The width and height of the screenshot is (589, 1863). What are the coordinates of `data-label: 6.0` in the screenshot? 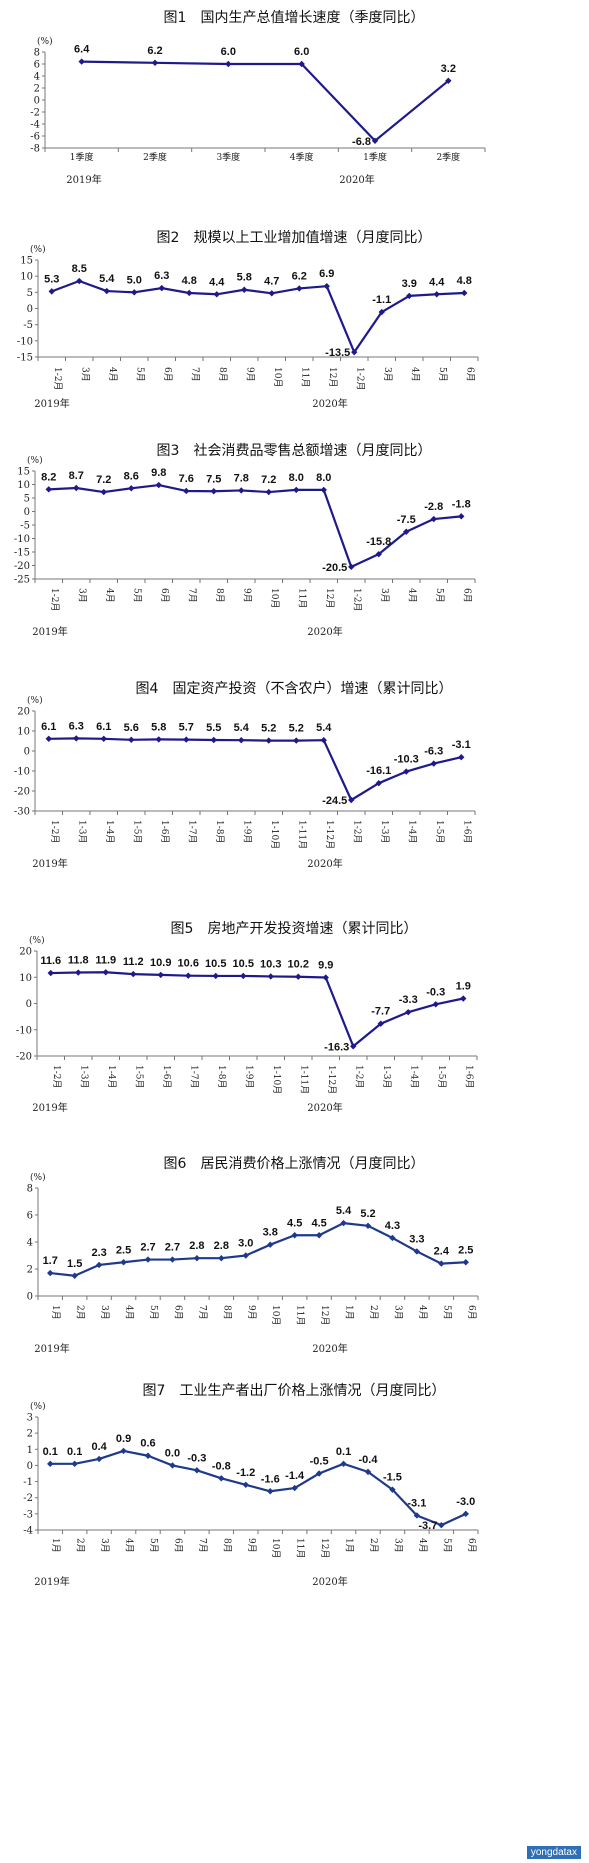 It's located at (228, 52).